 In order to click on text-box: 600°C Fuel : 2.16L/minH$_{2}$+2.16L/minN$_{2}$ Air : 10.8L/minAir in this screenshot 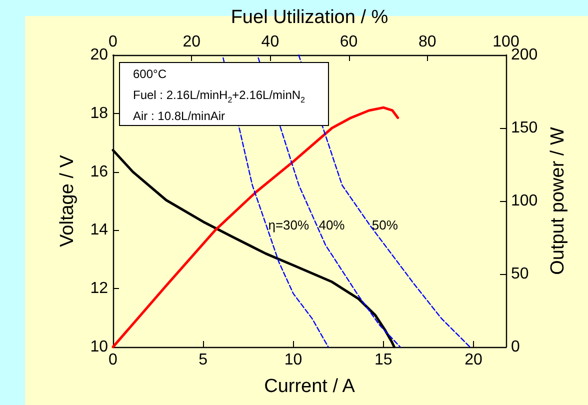, I will do `click(224, 94)`.